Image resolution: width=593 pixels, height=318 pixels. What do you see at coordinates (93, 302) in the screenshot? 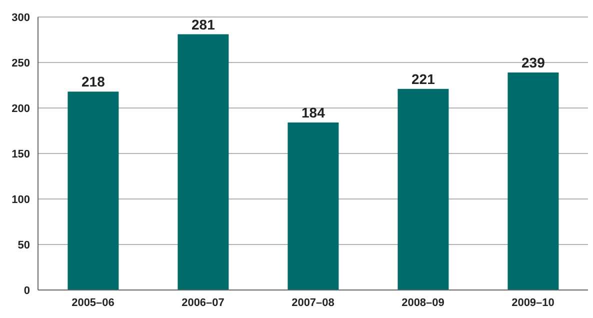
I see `x-tick-label: 2005–06` at bounding box center [93, 302].